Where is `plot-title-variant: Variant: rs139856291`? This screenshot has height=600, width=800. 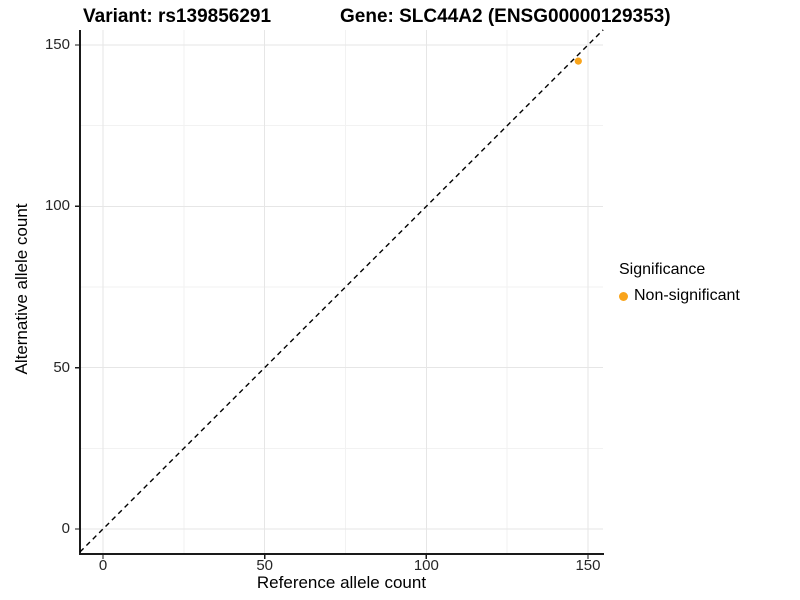
plot-title-variant: Variant: rs139856291 is located at coordinates (177, 16).